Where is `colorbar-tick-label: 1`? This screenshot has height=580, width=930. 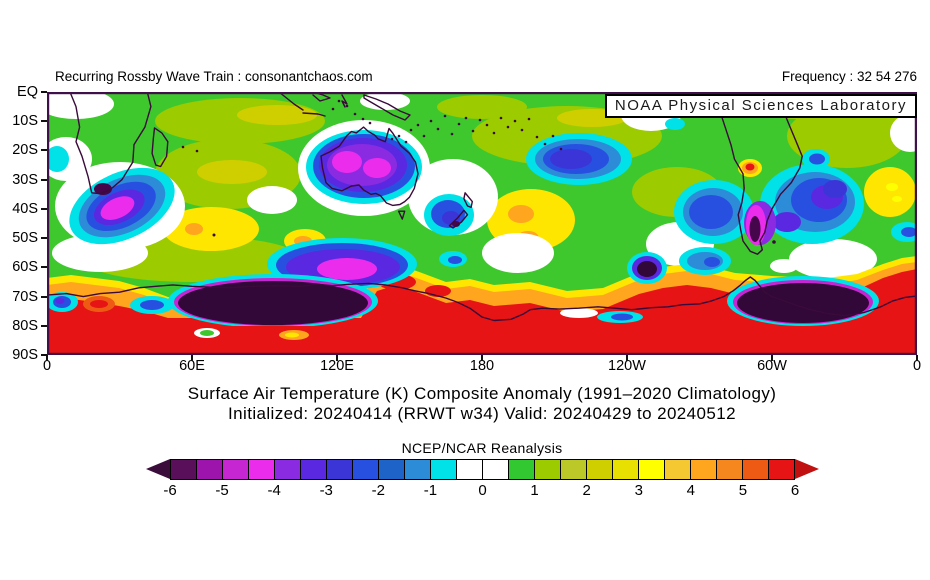
colorbar-tick-label: 1 is located at coordinates (534, 490).